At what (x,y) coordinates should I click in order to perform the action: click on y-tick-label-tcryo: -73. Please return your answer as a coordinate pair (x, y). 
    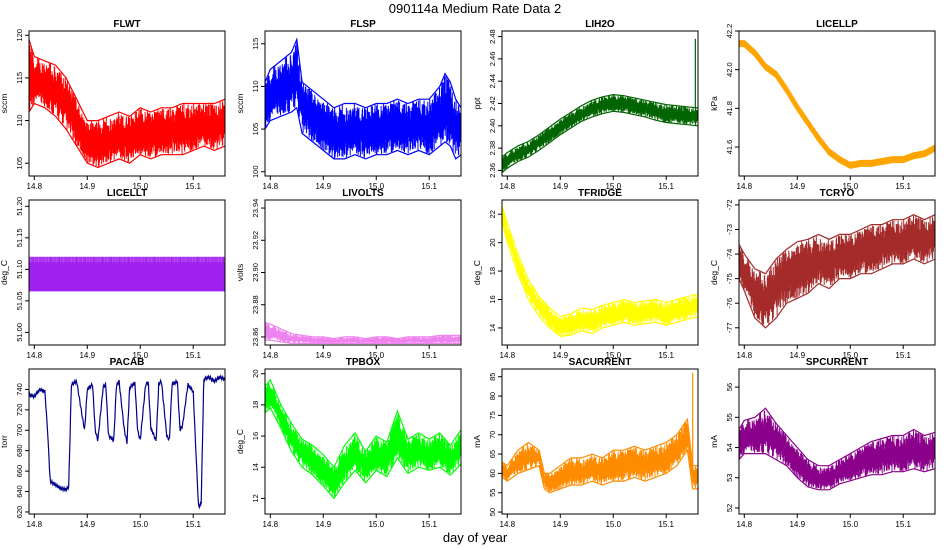
    Looking at the image, I should click on (729, 229).